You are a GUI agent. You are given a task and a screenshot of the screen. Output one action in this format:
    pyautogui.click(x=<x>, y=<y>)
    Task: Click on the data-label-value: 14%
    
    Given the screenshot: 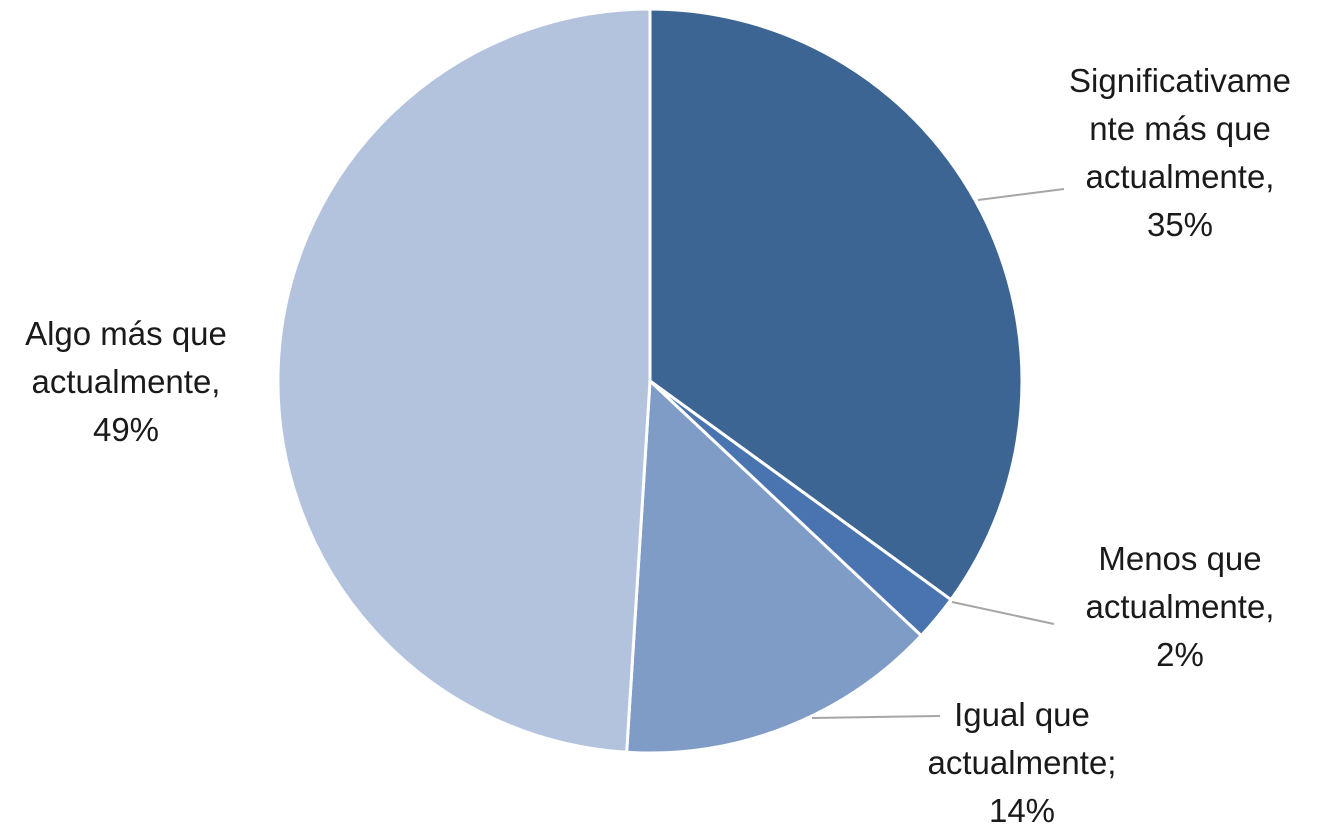 What is the action you would take?
    pyautogui.click(x=1022, y=810)
    